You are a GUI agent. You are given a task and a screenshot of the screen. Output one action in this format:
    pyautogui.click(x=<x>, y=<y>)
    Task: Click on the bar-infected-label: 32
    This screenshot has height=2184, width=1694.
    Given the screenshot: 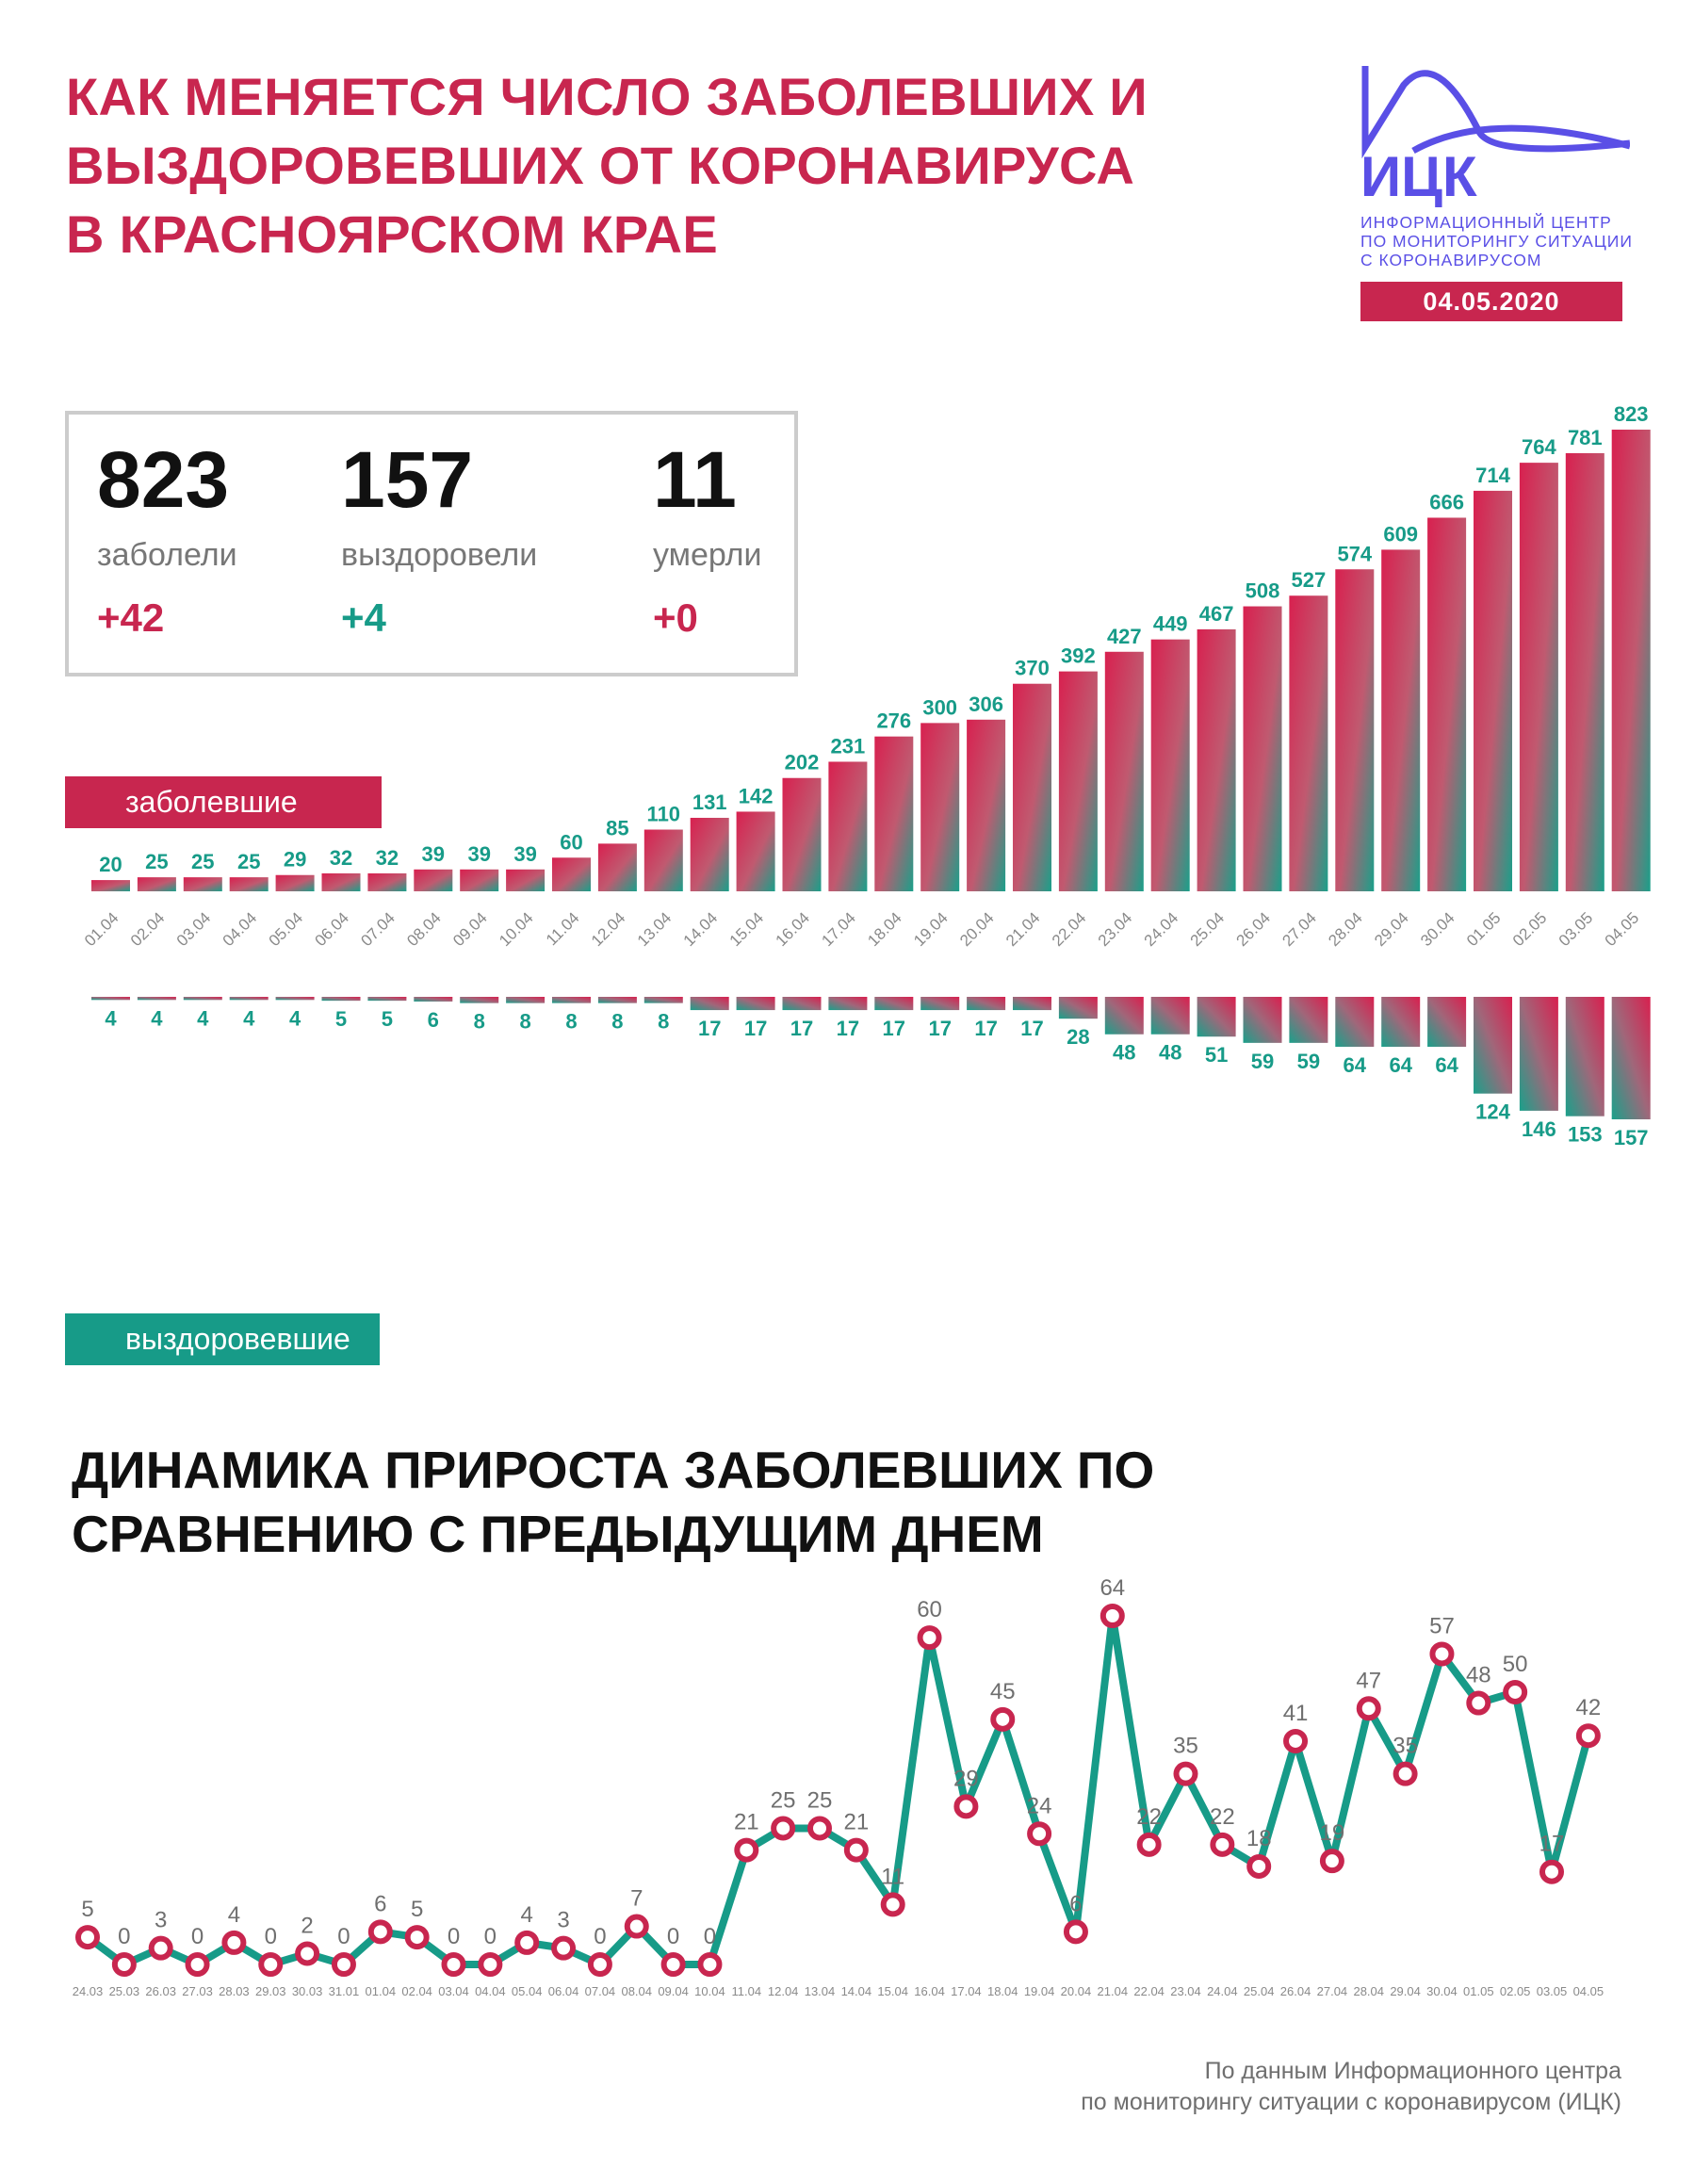 What is the action you would take?
    pyautogui.click(x=341, y=858)
    